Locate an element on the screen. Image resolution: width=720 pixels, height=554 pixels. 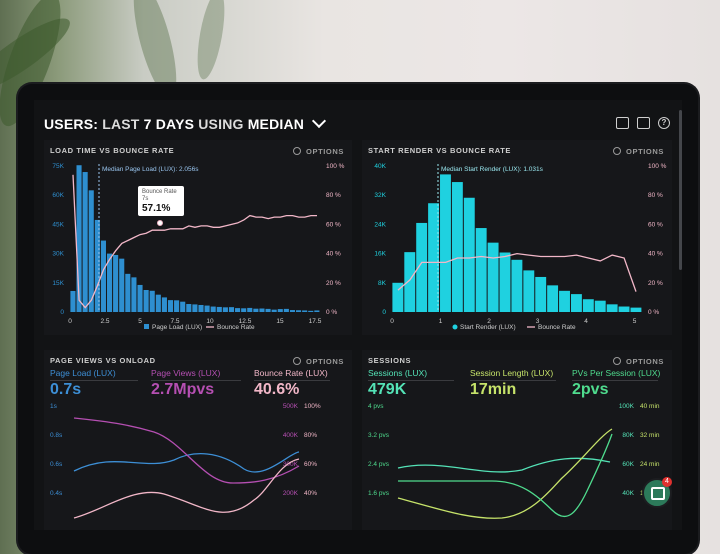
median-label: Median Page Load (LUX): 2.056s is located at coordinates (150, 169).